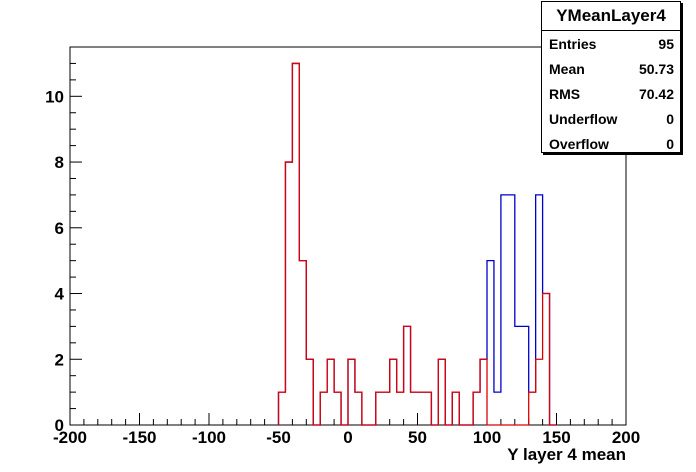 Image resolution: width=696 pixels, height=472 pixels. Describe the element at coordinates (59, 425) in the screenshot. I see `y-tick-label: 0` at that location.